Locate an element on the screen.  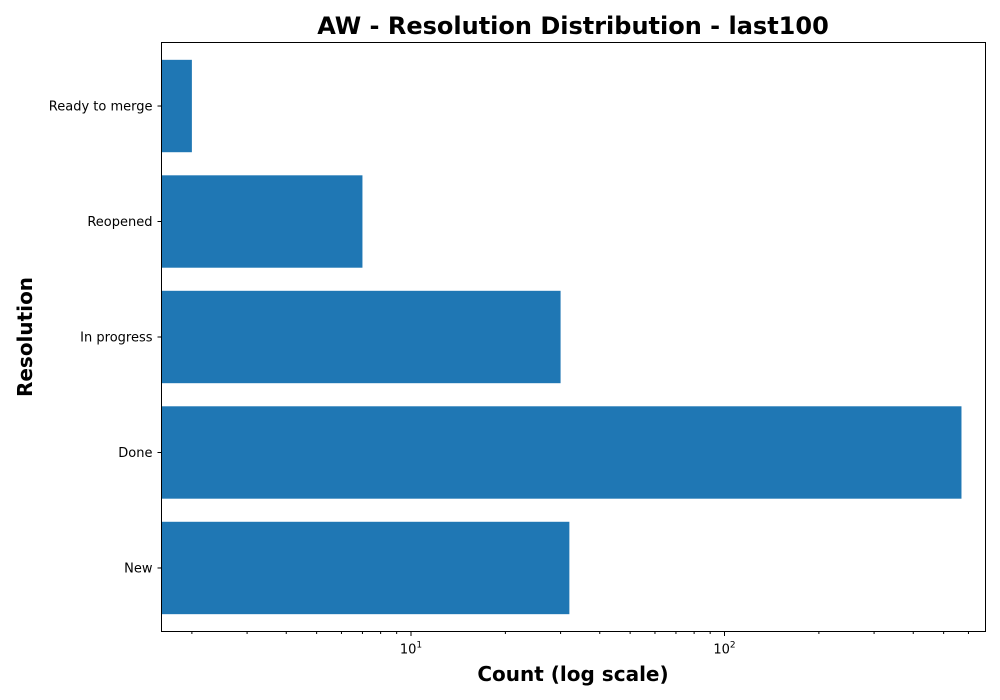
bar-ready-to-merge is located at coordinates (176, 106).